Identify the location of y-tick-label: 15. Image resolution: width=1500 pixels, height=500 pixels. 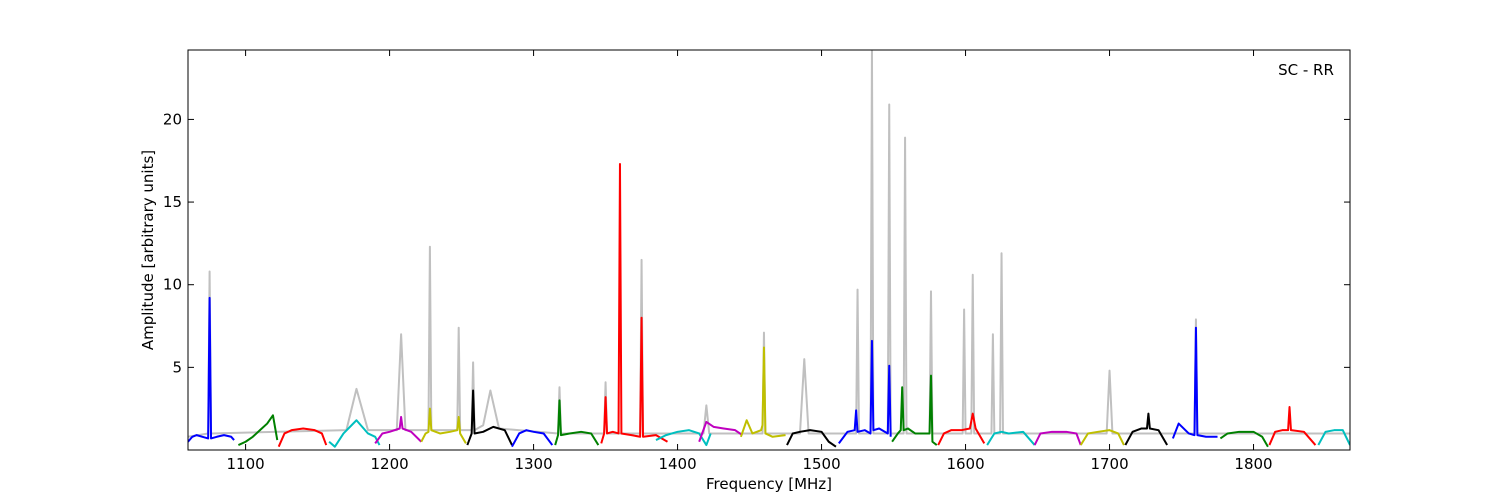
(172, 202).